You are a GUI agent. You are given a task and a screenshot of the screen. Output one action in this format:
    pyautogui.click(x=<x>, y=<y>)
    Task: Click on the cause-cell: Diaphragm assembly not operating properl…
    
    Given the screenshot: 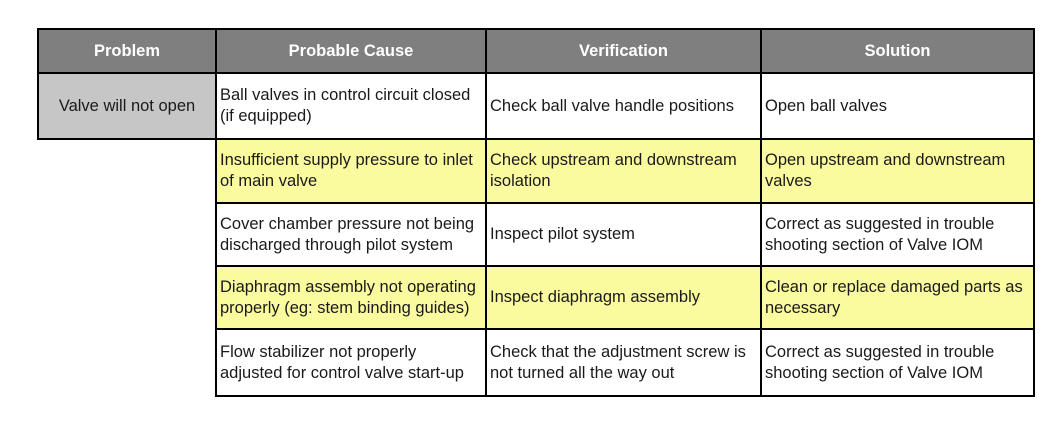 What is the action you would take?
    pyautogui.click(x=351, y=297)
    